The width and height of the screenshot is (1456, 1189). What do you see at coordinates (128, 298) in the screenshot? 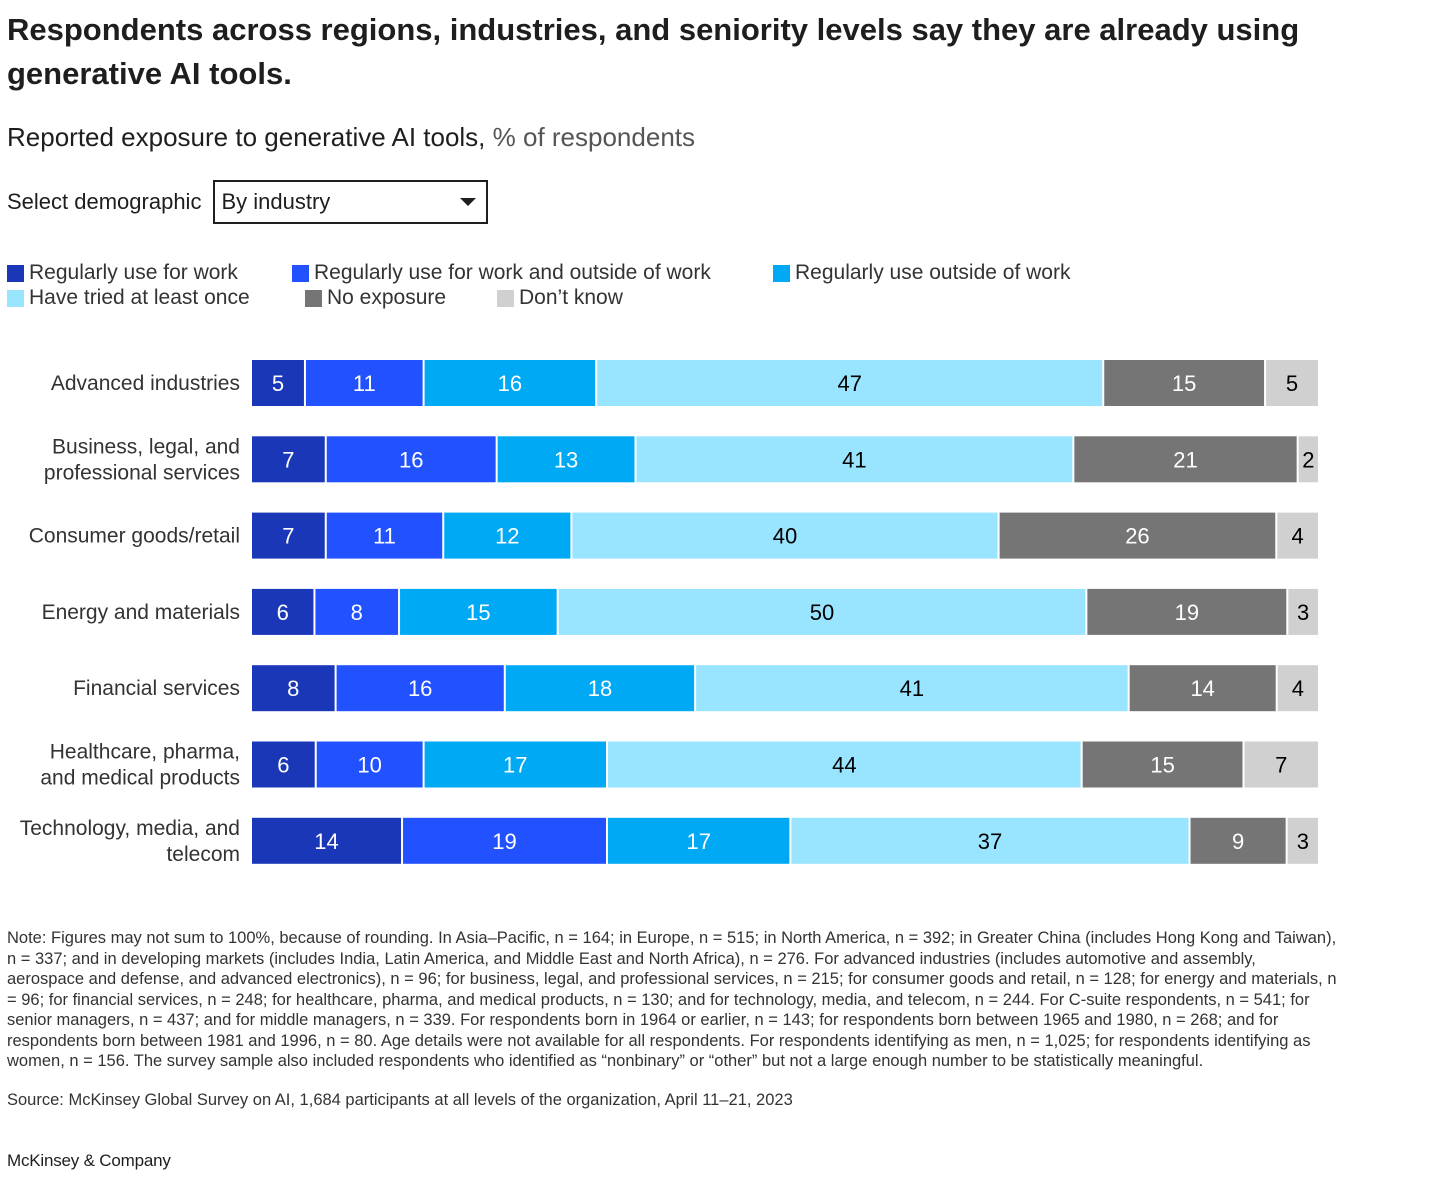
I see `legend-item: Have tried at least once` at bounding box center [128, 298].